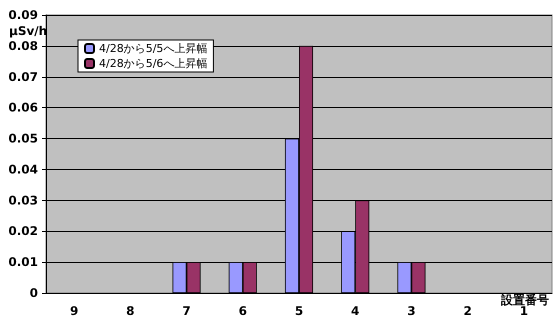 Image resolution: width=560 pixels, height=330 pixels. What do you see at coordinates (23, 262) in the screenshot?
I see `y-tick-label: 0.01` at bounding box center [23, 262].